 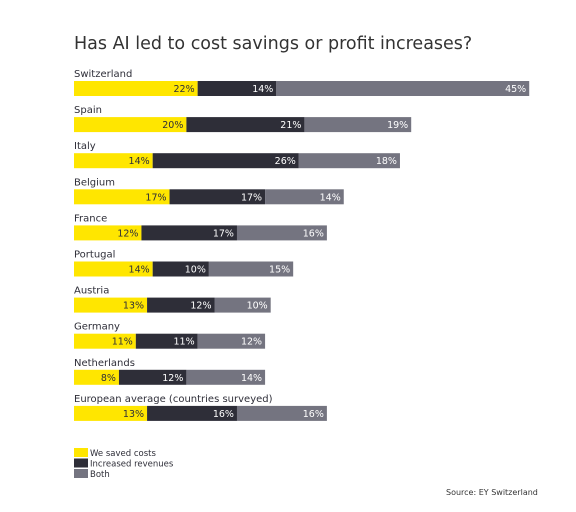 I want to click on bar-row-germany: Germany 11% 11% 12%, so click(x=170, y=335).